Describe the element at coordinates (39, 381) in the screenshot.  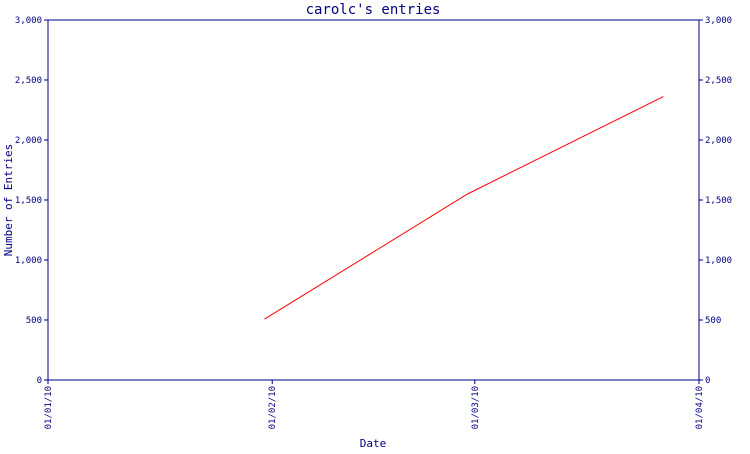
I see `y-tick-label-left: 0` at that location.